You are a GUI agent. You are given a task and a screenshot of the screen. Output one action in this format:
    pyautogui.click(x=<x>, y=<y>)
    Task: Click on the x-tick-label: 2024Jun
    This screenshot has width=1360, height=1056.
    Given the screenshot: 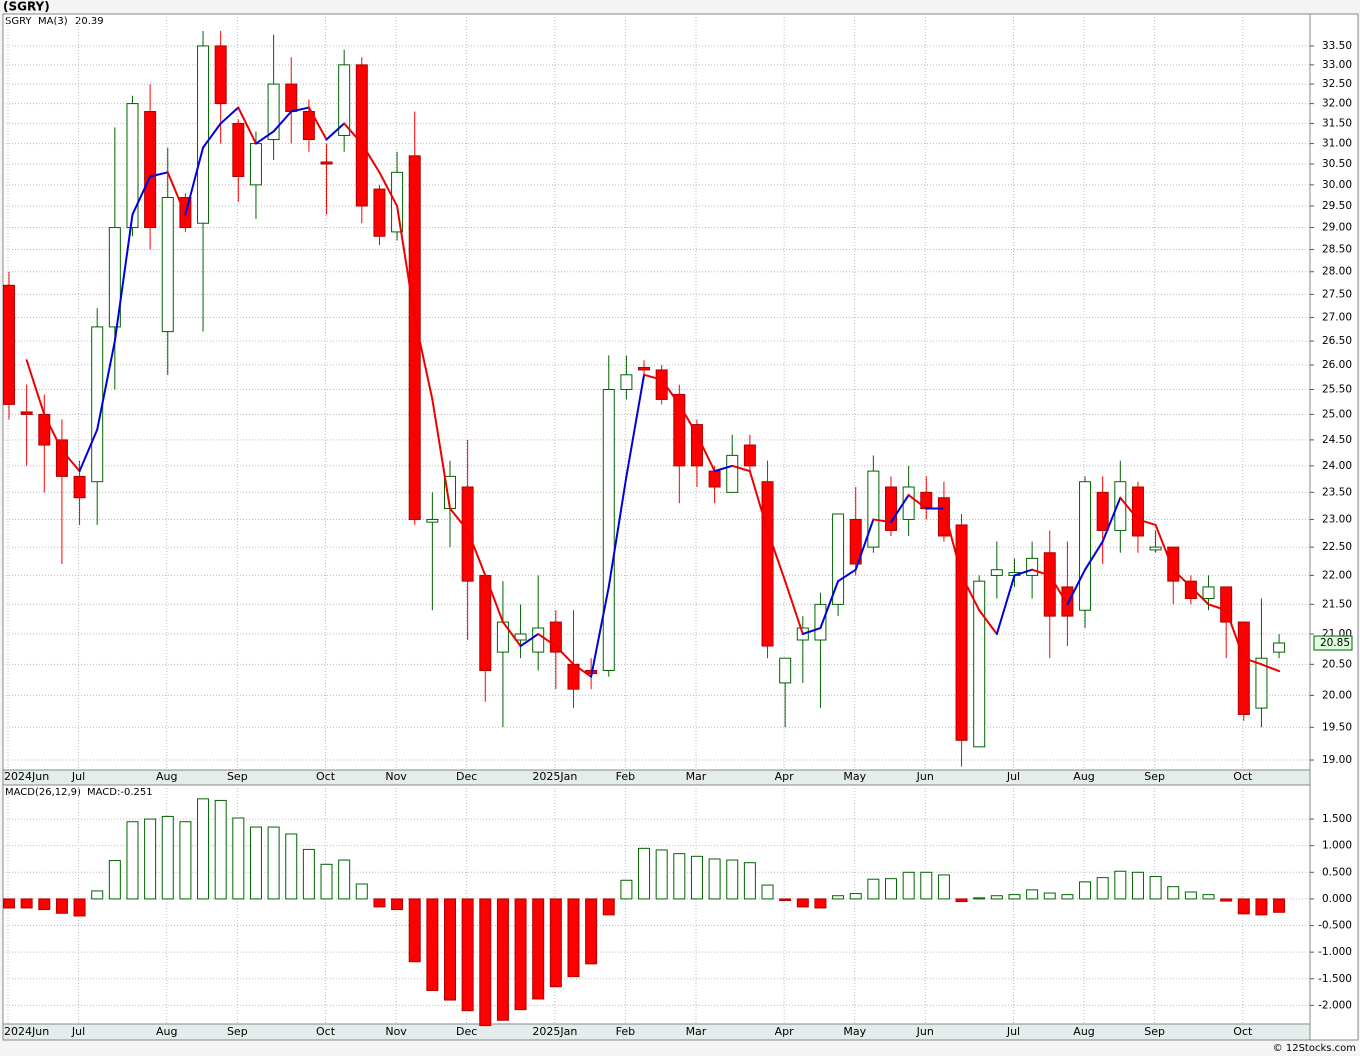 What is the action you would take?
    pyautogui.click(x=26, y=776)
    